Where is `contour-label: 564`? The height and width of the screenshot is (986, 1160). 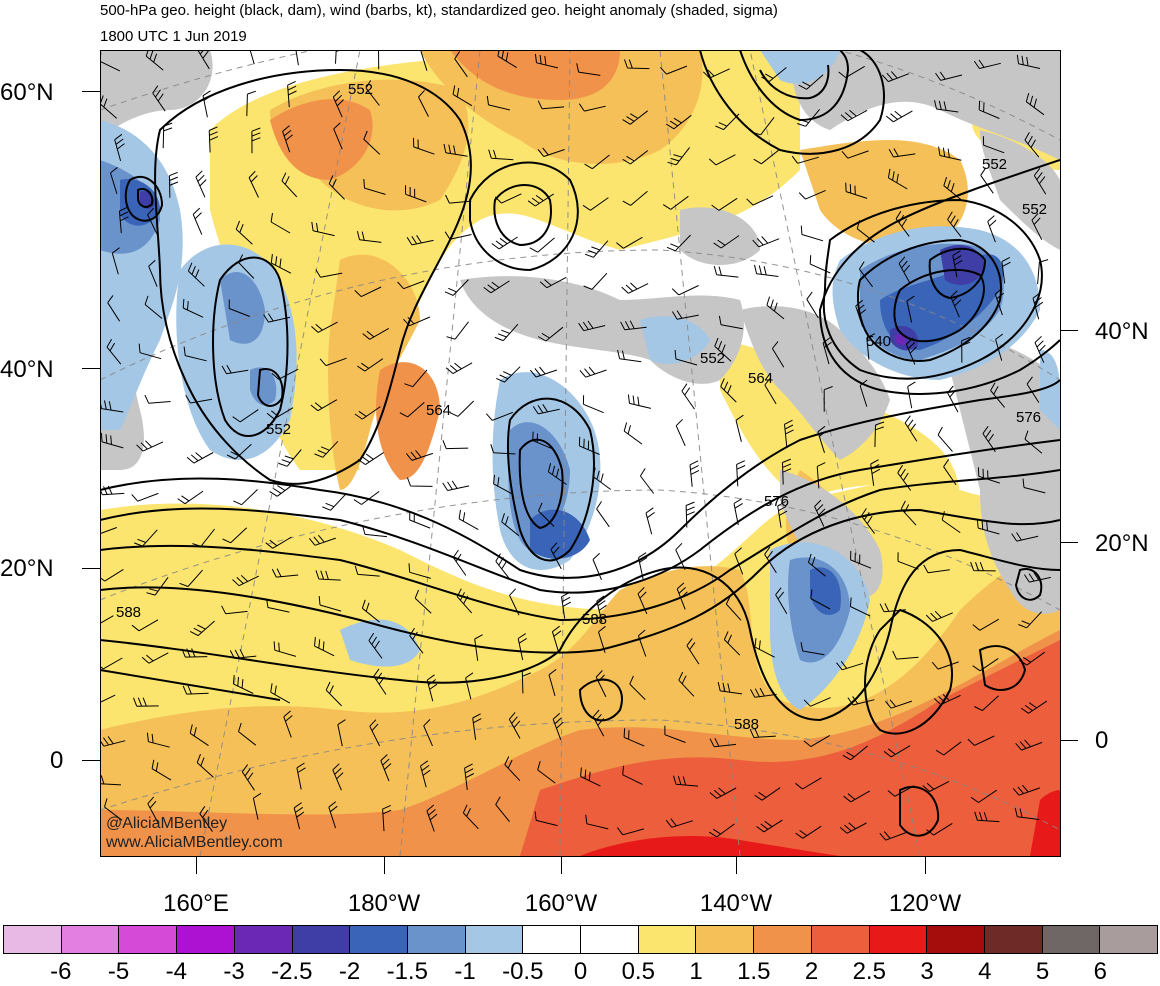
contour-label: 564 is located at coordinates (438, 410).